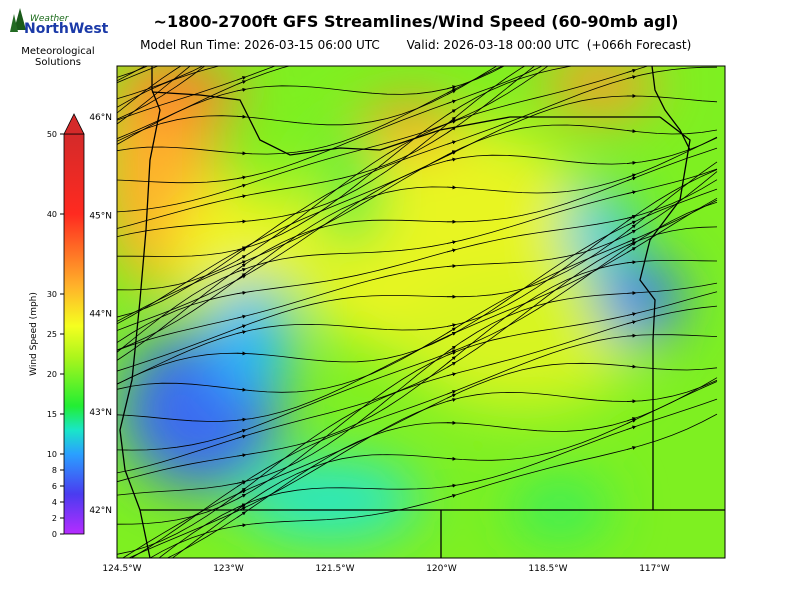 This screenshot has width=800, height=604. I want to click on colorbar-tick-label: 2, so click(54, 518).